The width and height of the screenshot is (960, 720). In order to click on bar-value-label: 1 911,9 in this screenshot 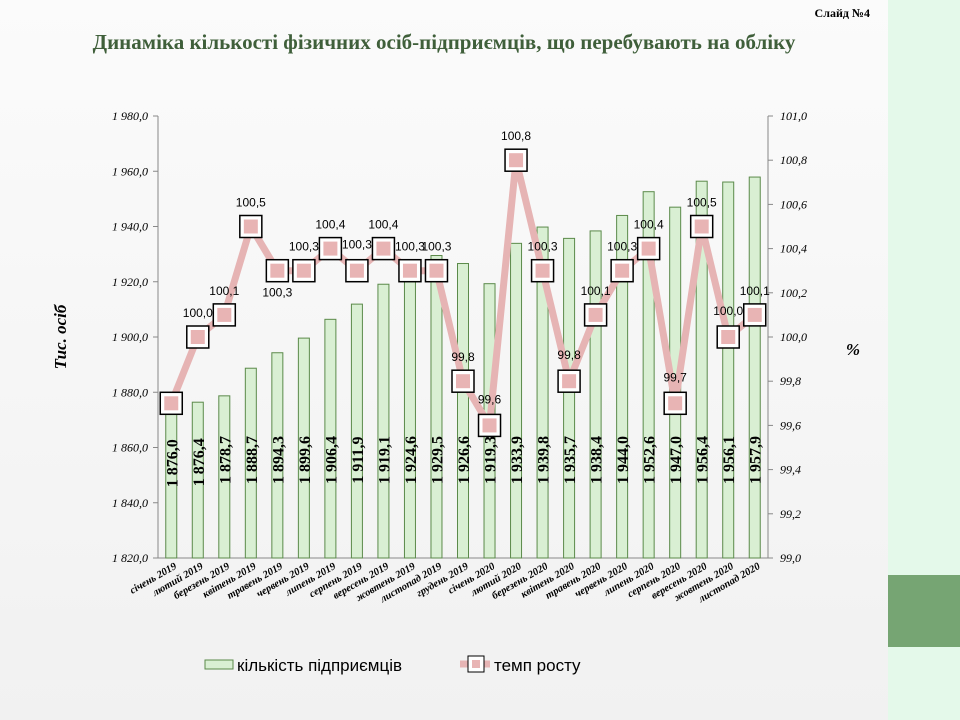, I will do `click(358, 459)`.